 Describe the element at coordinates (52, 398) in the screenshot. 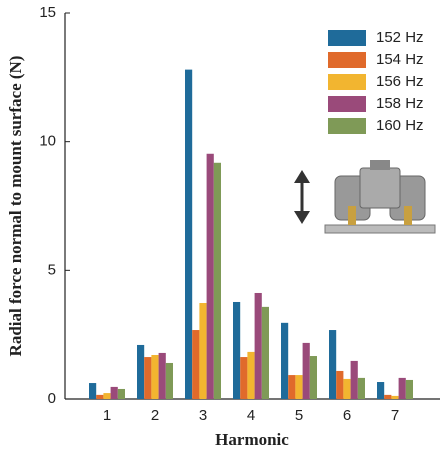

I see `y-tick-label: 0` at that location.